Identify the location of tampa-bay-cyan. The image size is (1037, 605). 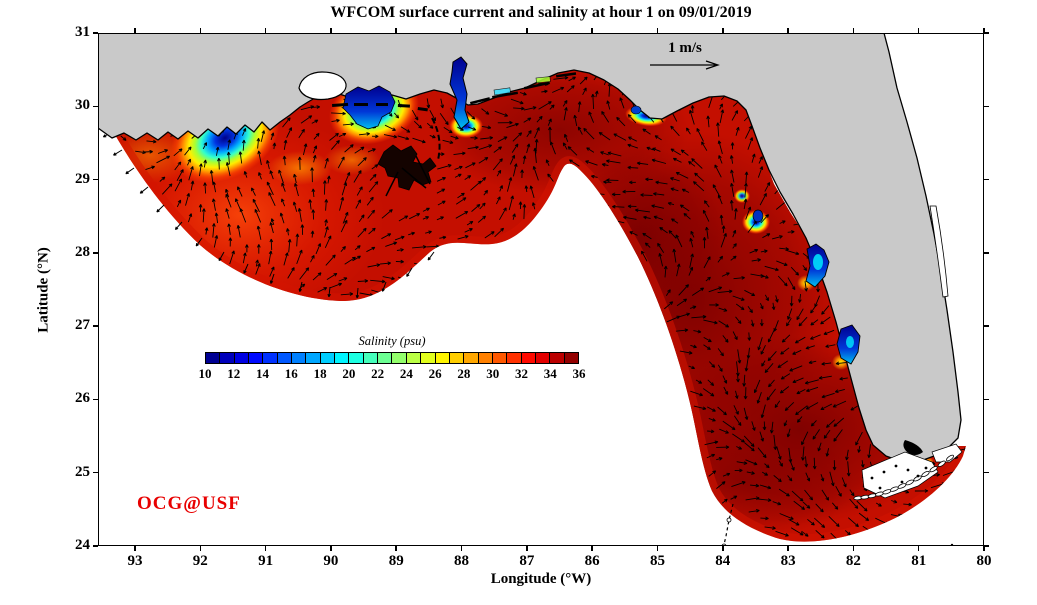
(818, 262).